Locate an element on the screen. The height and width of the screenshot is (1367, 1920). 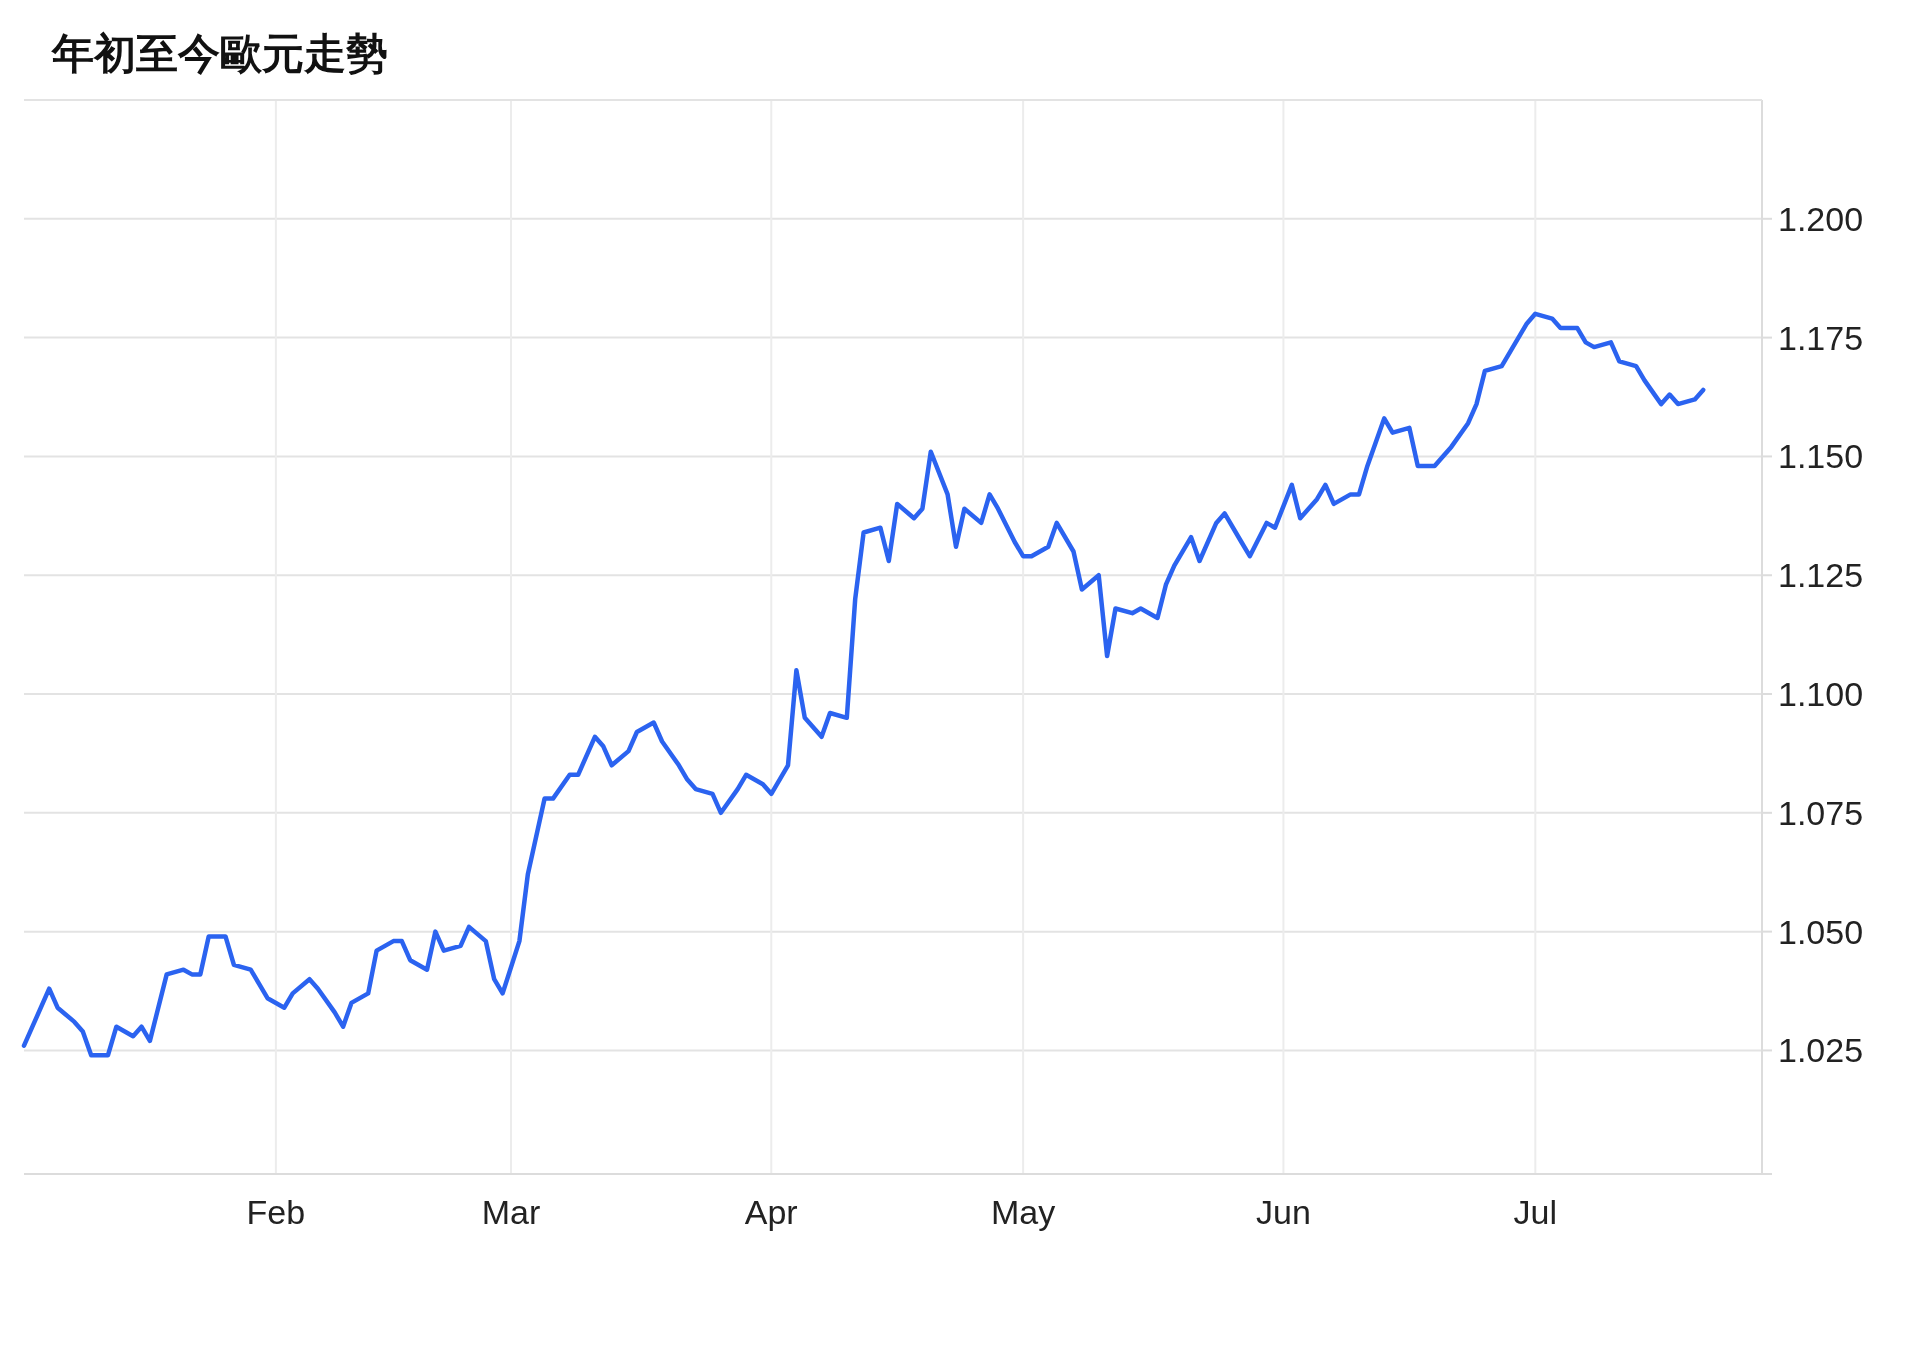
x-tick-label: Feb is located at coordinates (276, 1212).